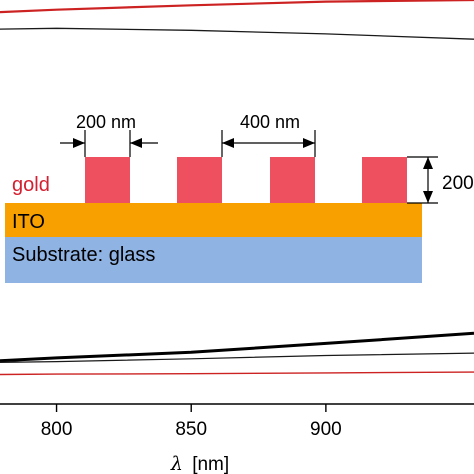 The image size is (474, 474). I want to click on height-label: 200, so click(458, 183).